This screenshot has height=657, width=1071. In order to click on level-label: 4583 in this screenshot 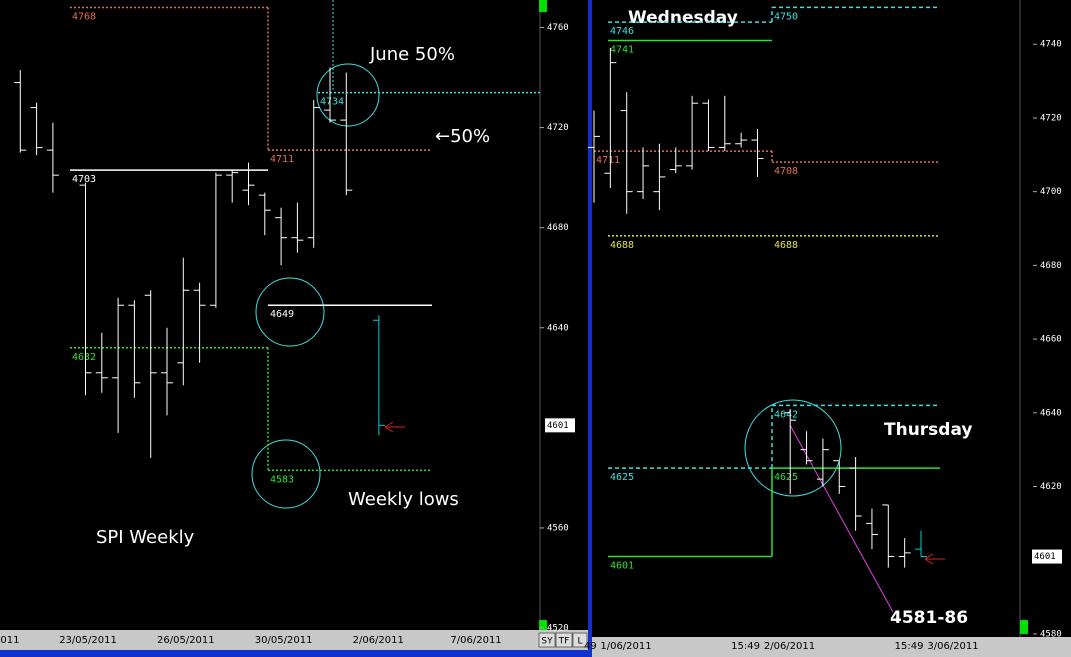, I will do `click(282, 479)`.